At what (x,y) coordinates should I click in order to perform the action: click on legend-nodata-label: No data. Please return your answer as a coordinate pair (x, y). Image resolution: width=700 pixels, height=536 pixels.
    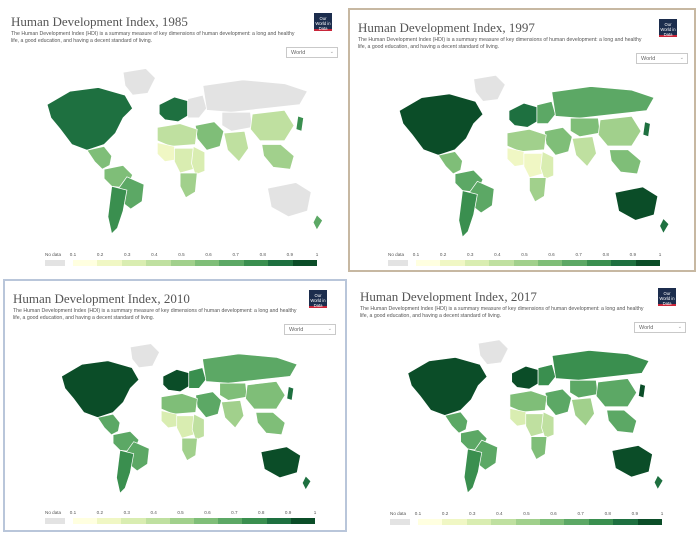
    Looking at the image, I should click on (398, 513).